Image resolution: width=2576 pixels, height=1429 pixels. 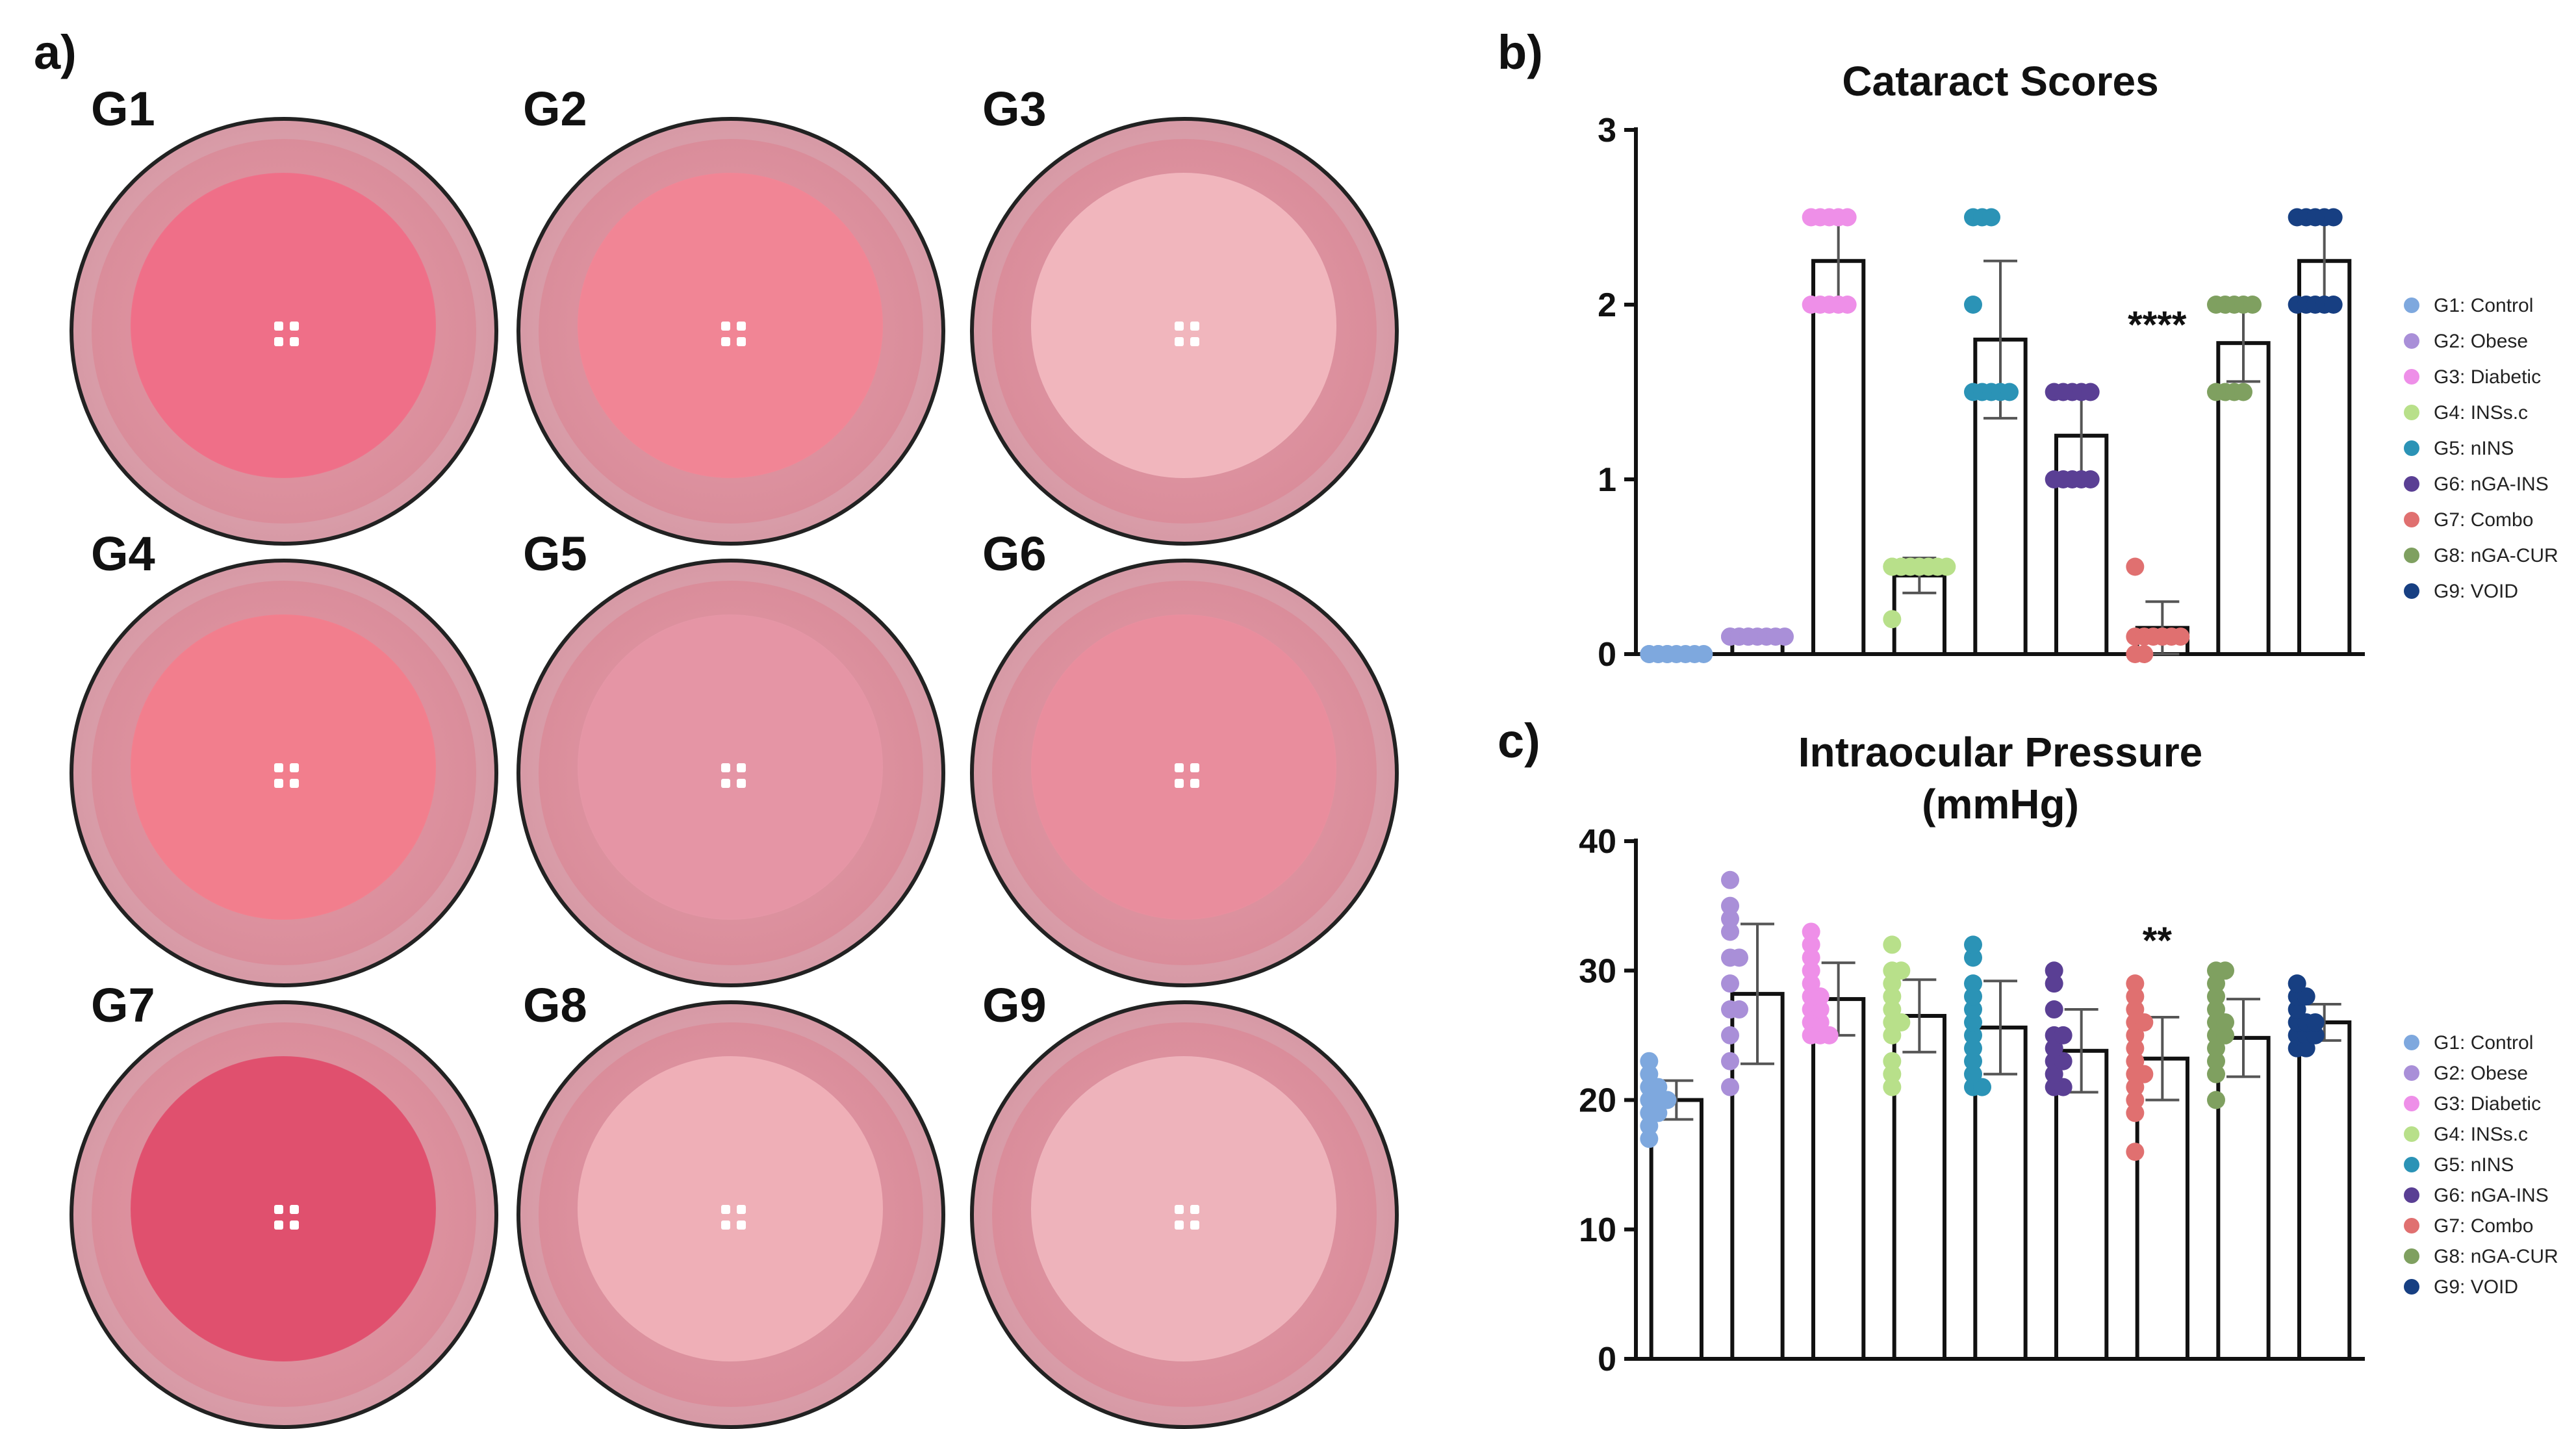 What do you see at coordinates (2496, 1256) in the screenshot?
I see `legend-entry: G8: nGA-CUR` at bounding box center [2496, 1256].